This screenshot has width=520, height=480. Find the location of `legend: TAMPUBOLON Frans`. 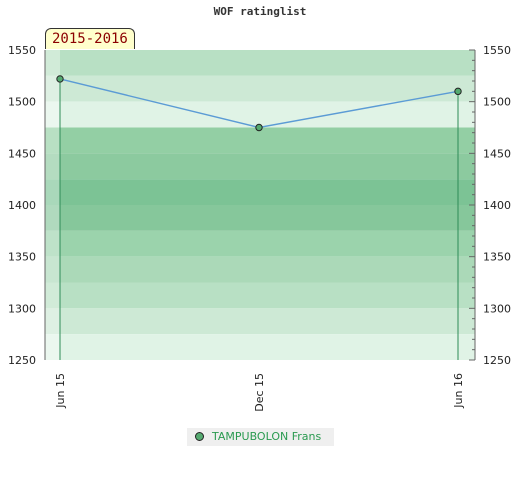

legend: TAMPUBOLON Frans is located at coordinates (260, 437).